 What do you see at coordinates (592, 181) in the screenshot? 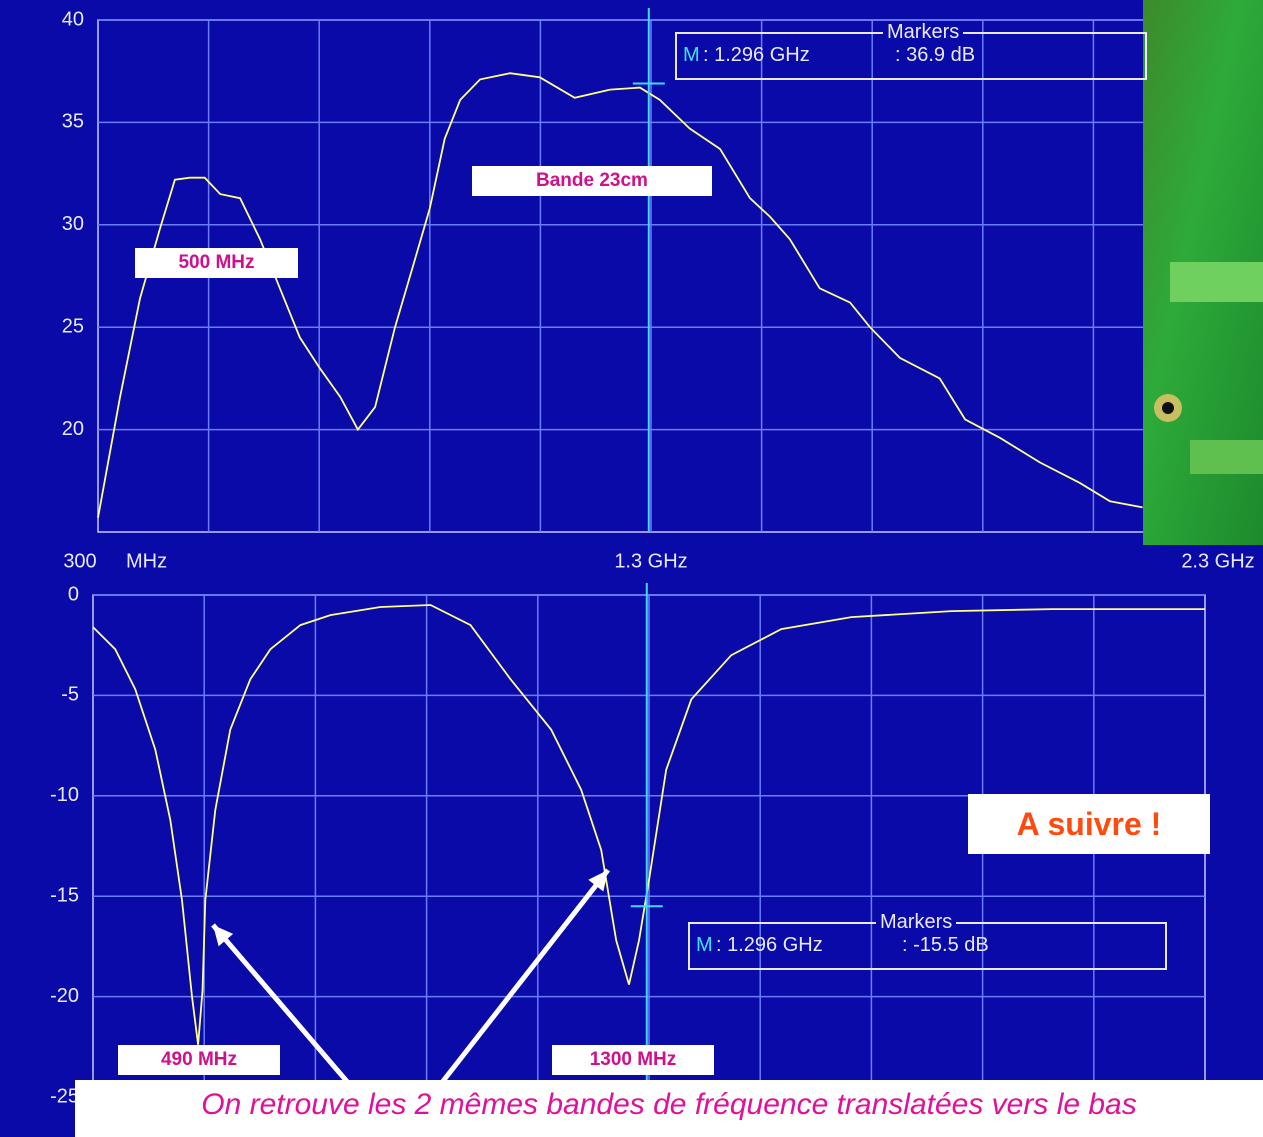
I see `annotation: Bande 23cm` at bounding box center [592, 181].